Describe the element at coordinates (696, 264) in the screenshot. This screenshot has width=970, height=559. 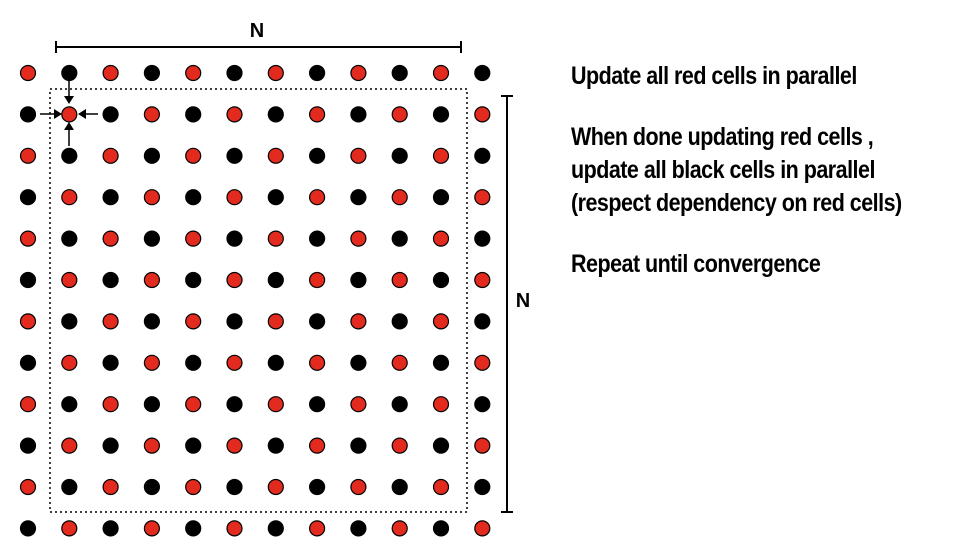
I see `note-repeat-text: Repeat until convergence` at that location.